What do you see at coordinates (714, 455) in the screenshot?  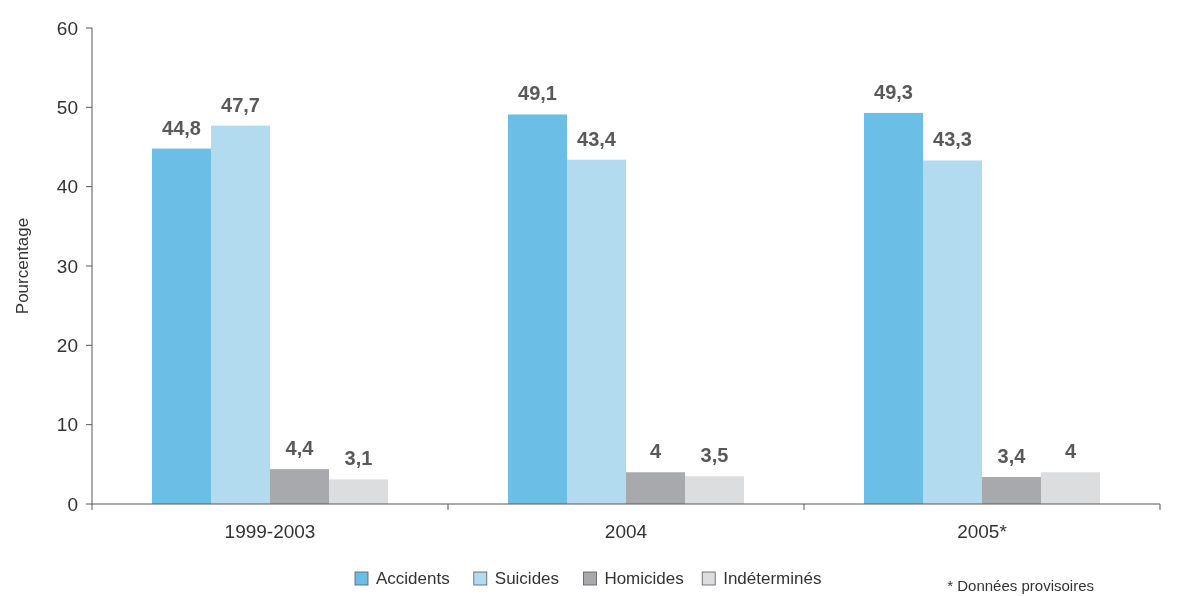 I see `data-label: 3,5` at bounding box center [714, 455].